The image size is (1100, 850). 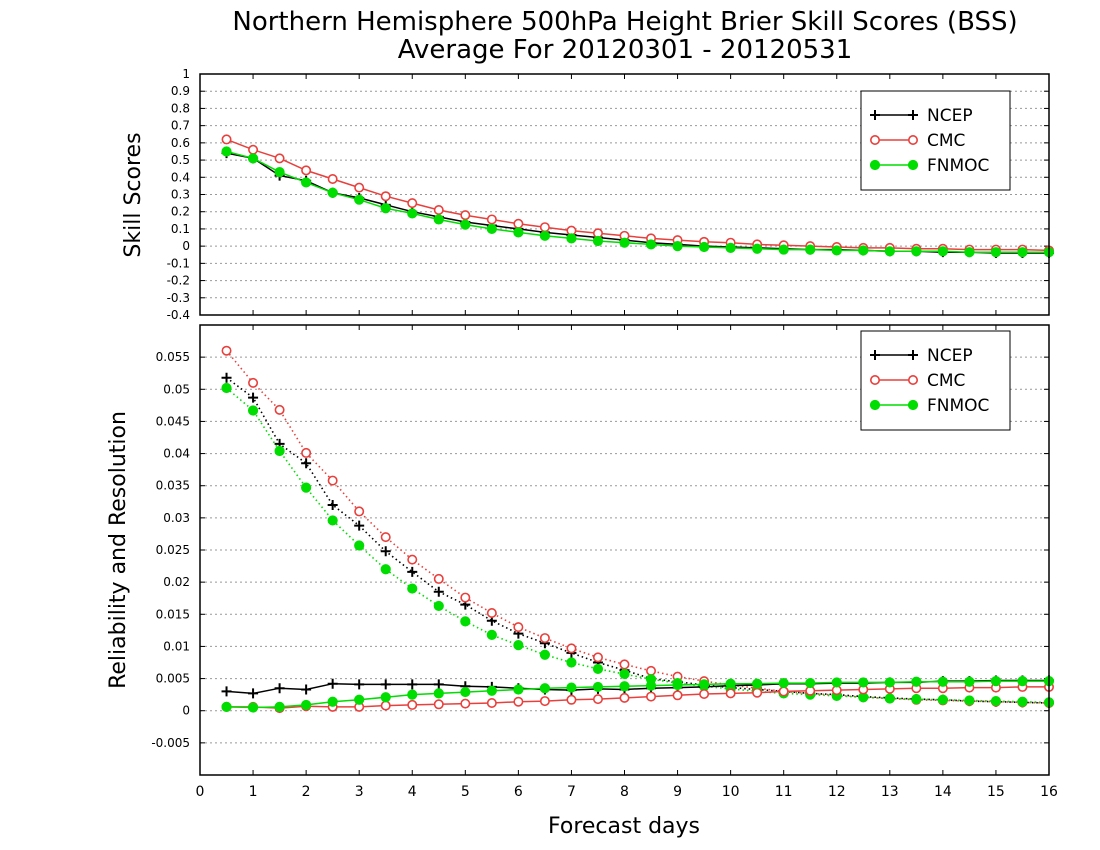 I want to click on y-tick-label: 0.025, so click(x=173, y=550).